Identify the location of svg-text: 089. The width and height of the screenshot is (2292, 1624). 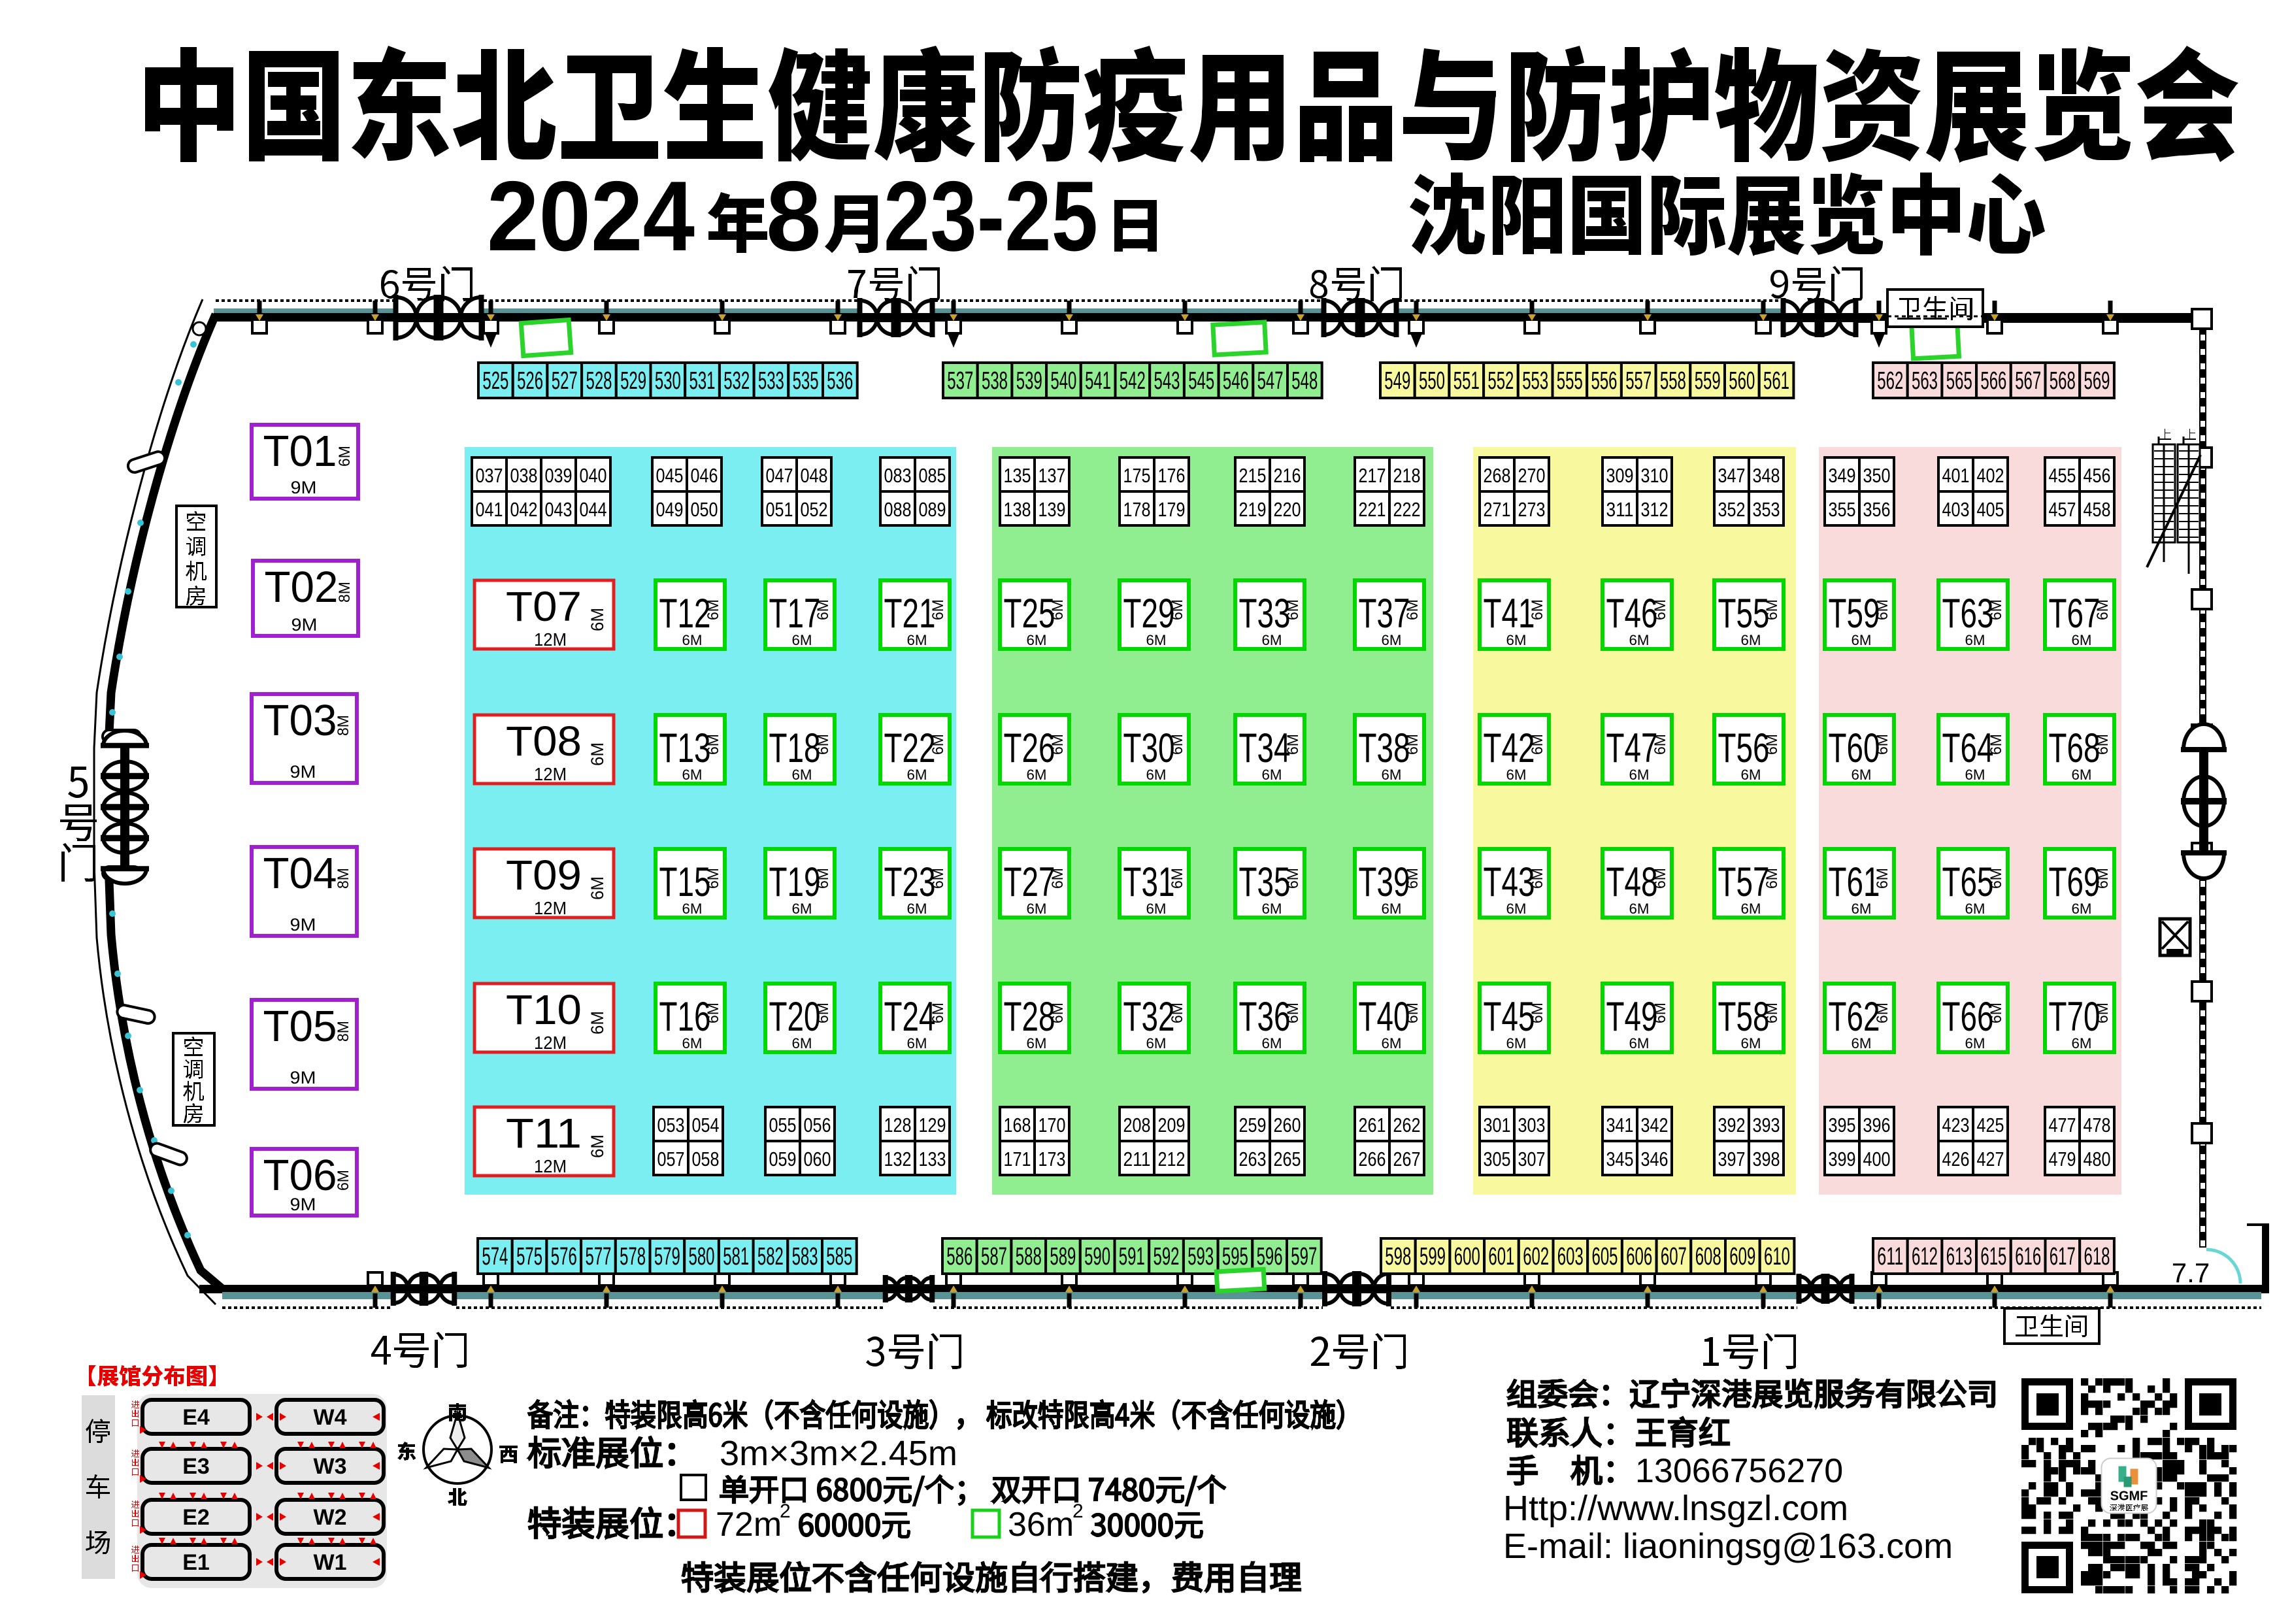
(932, 509).